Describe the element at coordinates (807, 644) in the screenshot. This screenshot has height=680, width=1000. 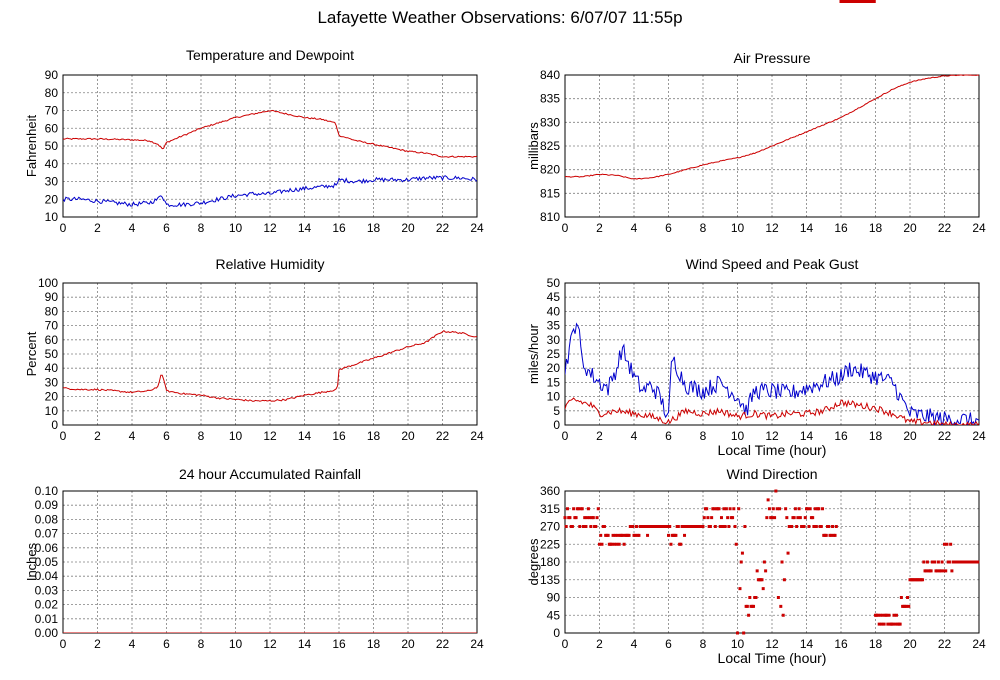
I see `direction-xtick-label: 14` at that location.